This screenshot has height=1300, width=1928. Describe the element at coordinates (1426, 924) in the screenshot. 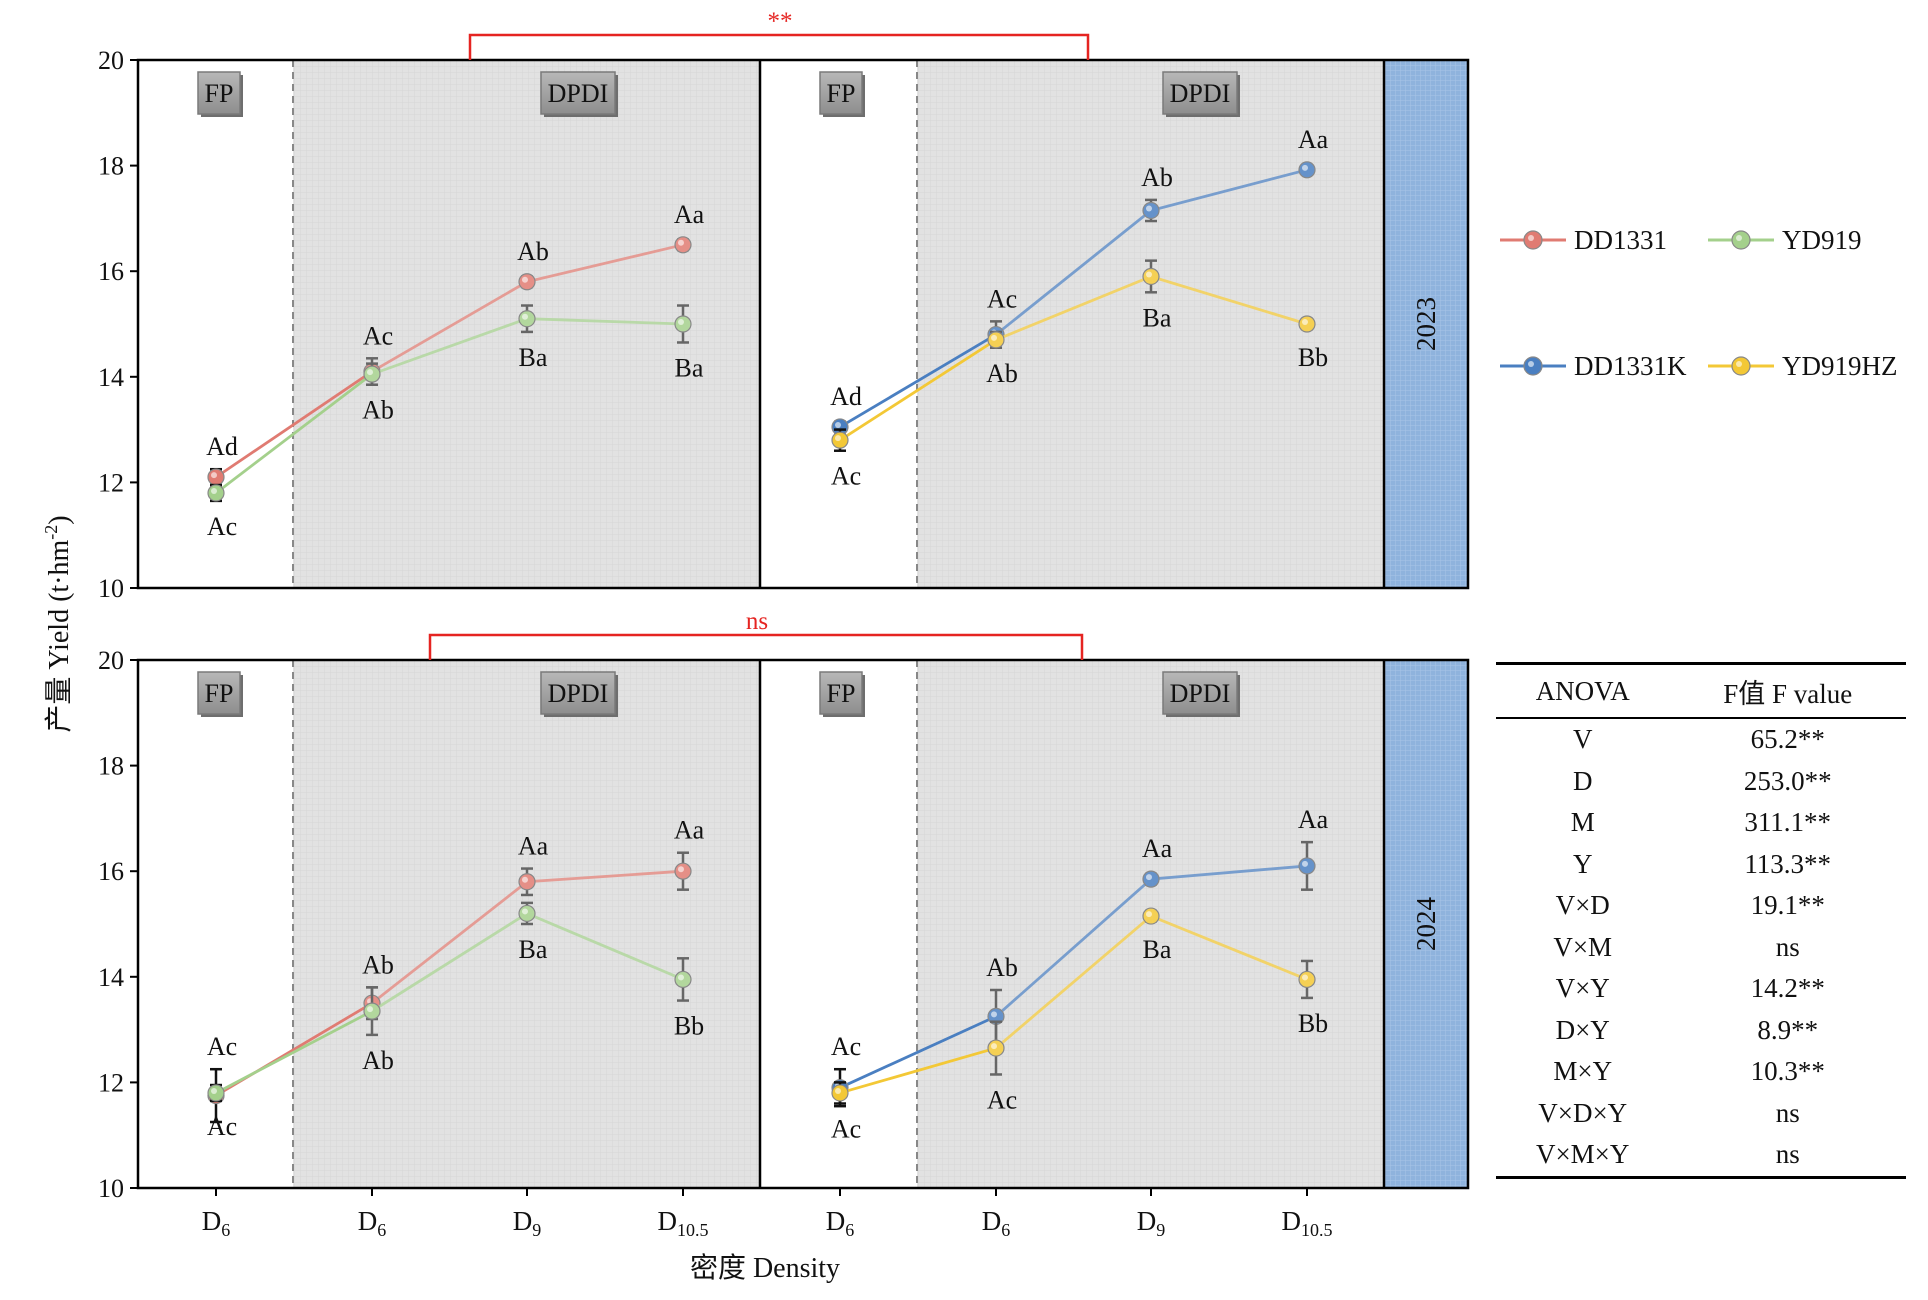

I see `year-label: 2024` at that location.